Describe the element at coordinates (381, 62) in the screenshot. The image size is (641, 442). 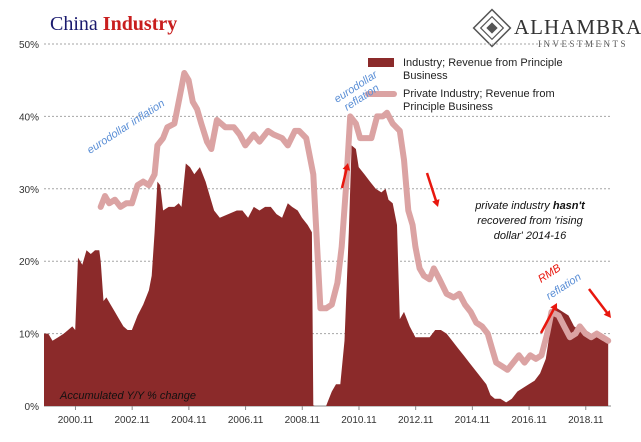
I see `legend-swatch-industry` at that location.